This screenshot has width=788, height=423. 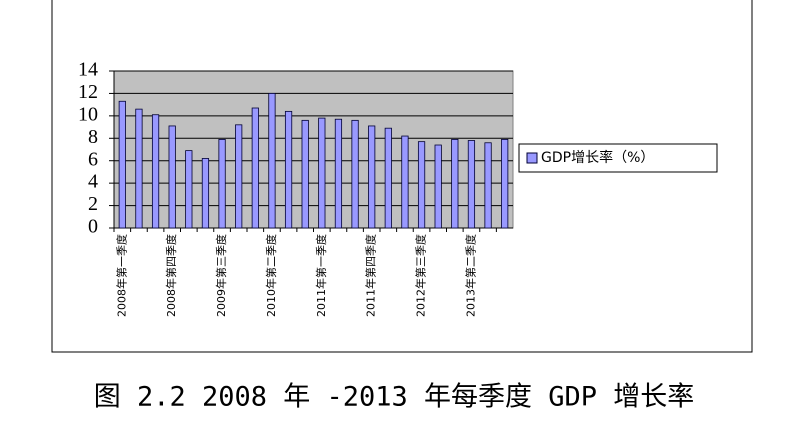 I want to click on x-tick-label: 2010年第二季度, so click(x=271, y=275).